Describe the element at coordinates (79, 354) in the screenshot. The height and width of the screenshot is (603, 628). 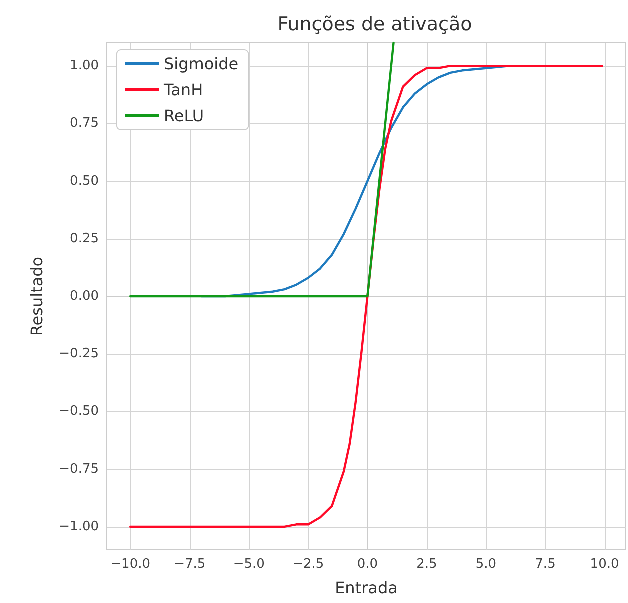
I see `y-tick-label: −0.25` at that location.